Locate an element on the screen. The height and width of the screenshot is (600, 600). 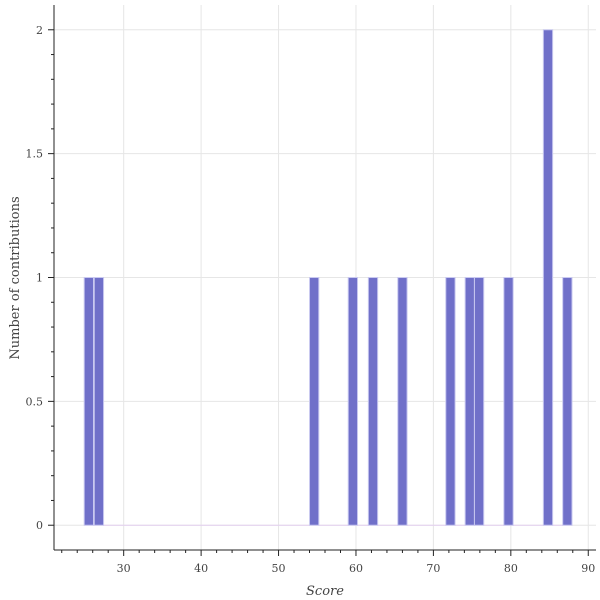
x-tick-label: 80 is located at coordinates (511, 568).